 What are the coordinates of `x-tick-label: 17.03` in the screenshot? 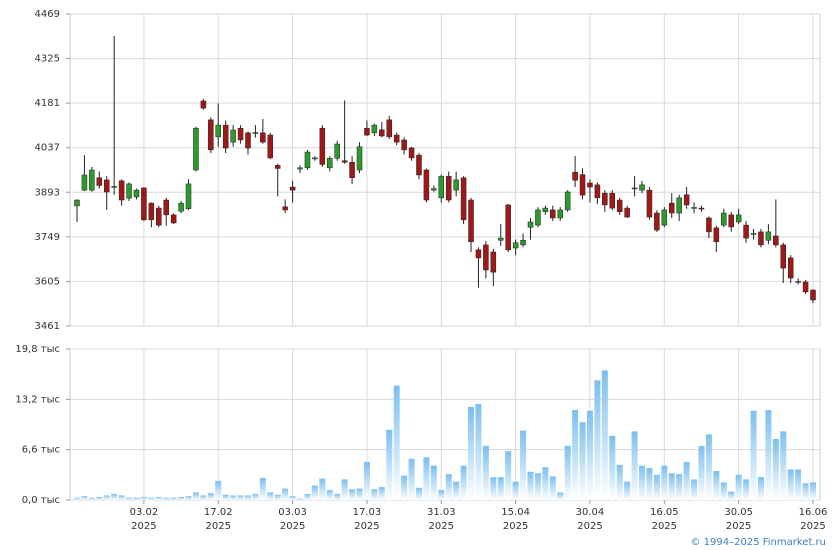 It's located at (367, 512).